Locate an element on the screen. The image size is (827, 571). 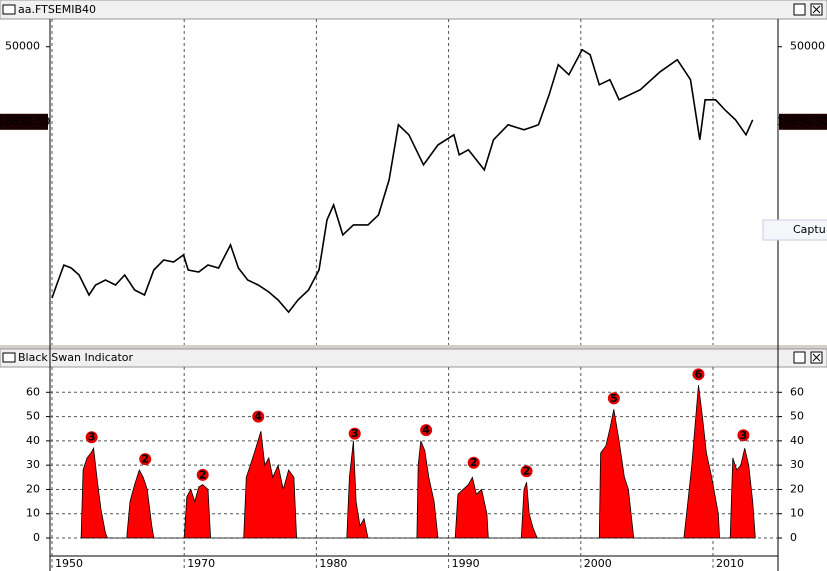
tooltip-text: Captu is located at coordinates (809, 229).